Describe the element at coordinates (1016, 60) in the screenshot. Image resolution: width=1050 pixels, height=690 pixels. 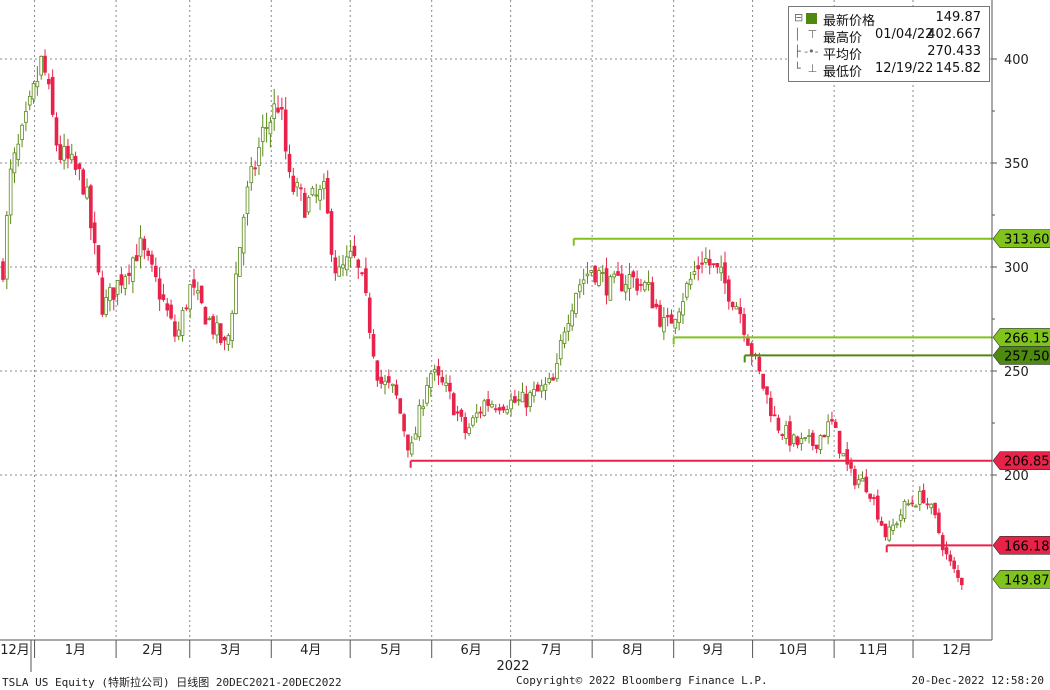
I see `y-tick-label: 400` at that location.